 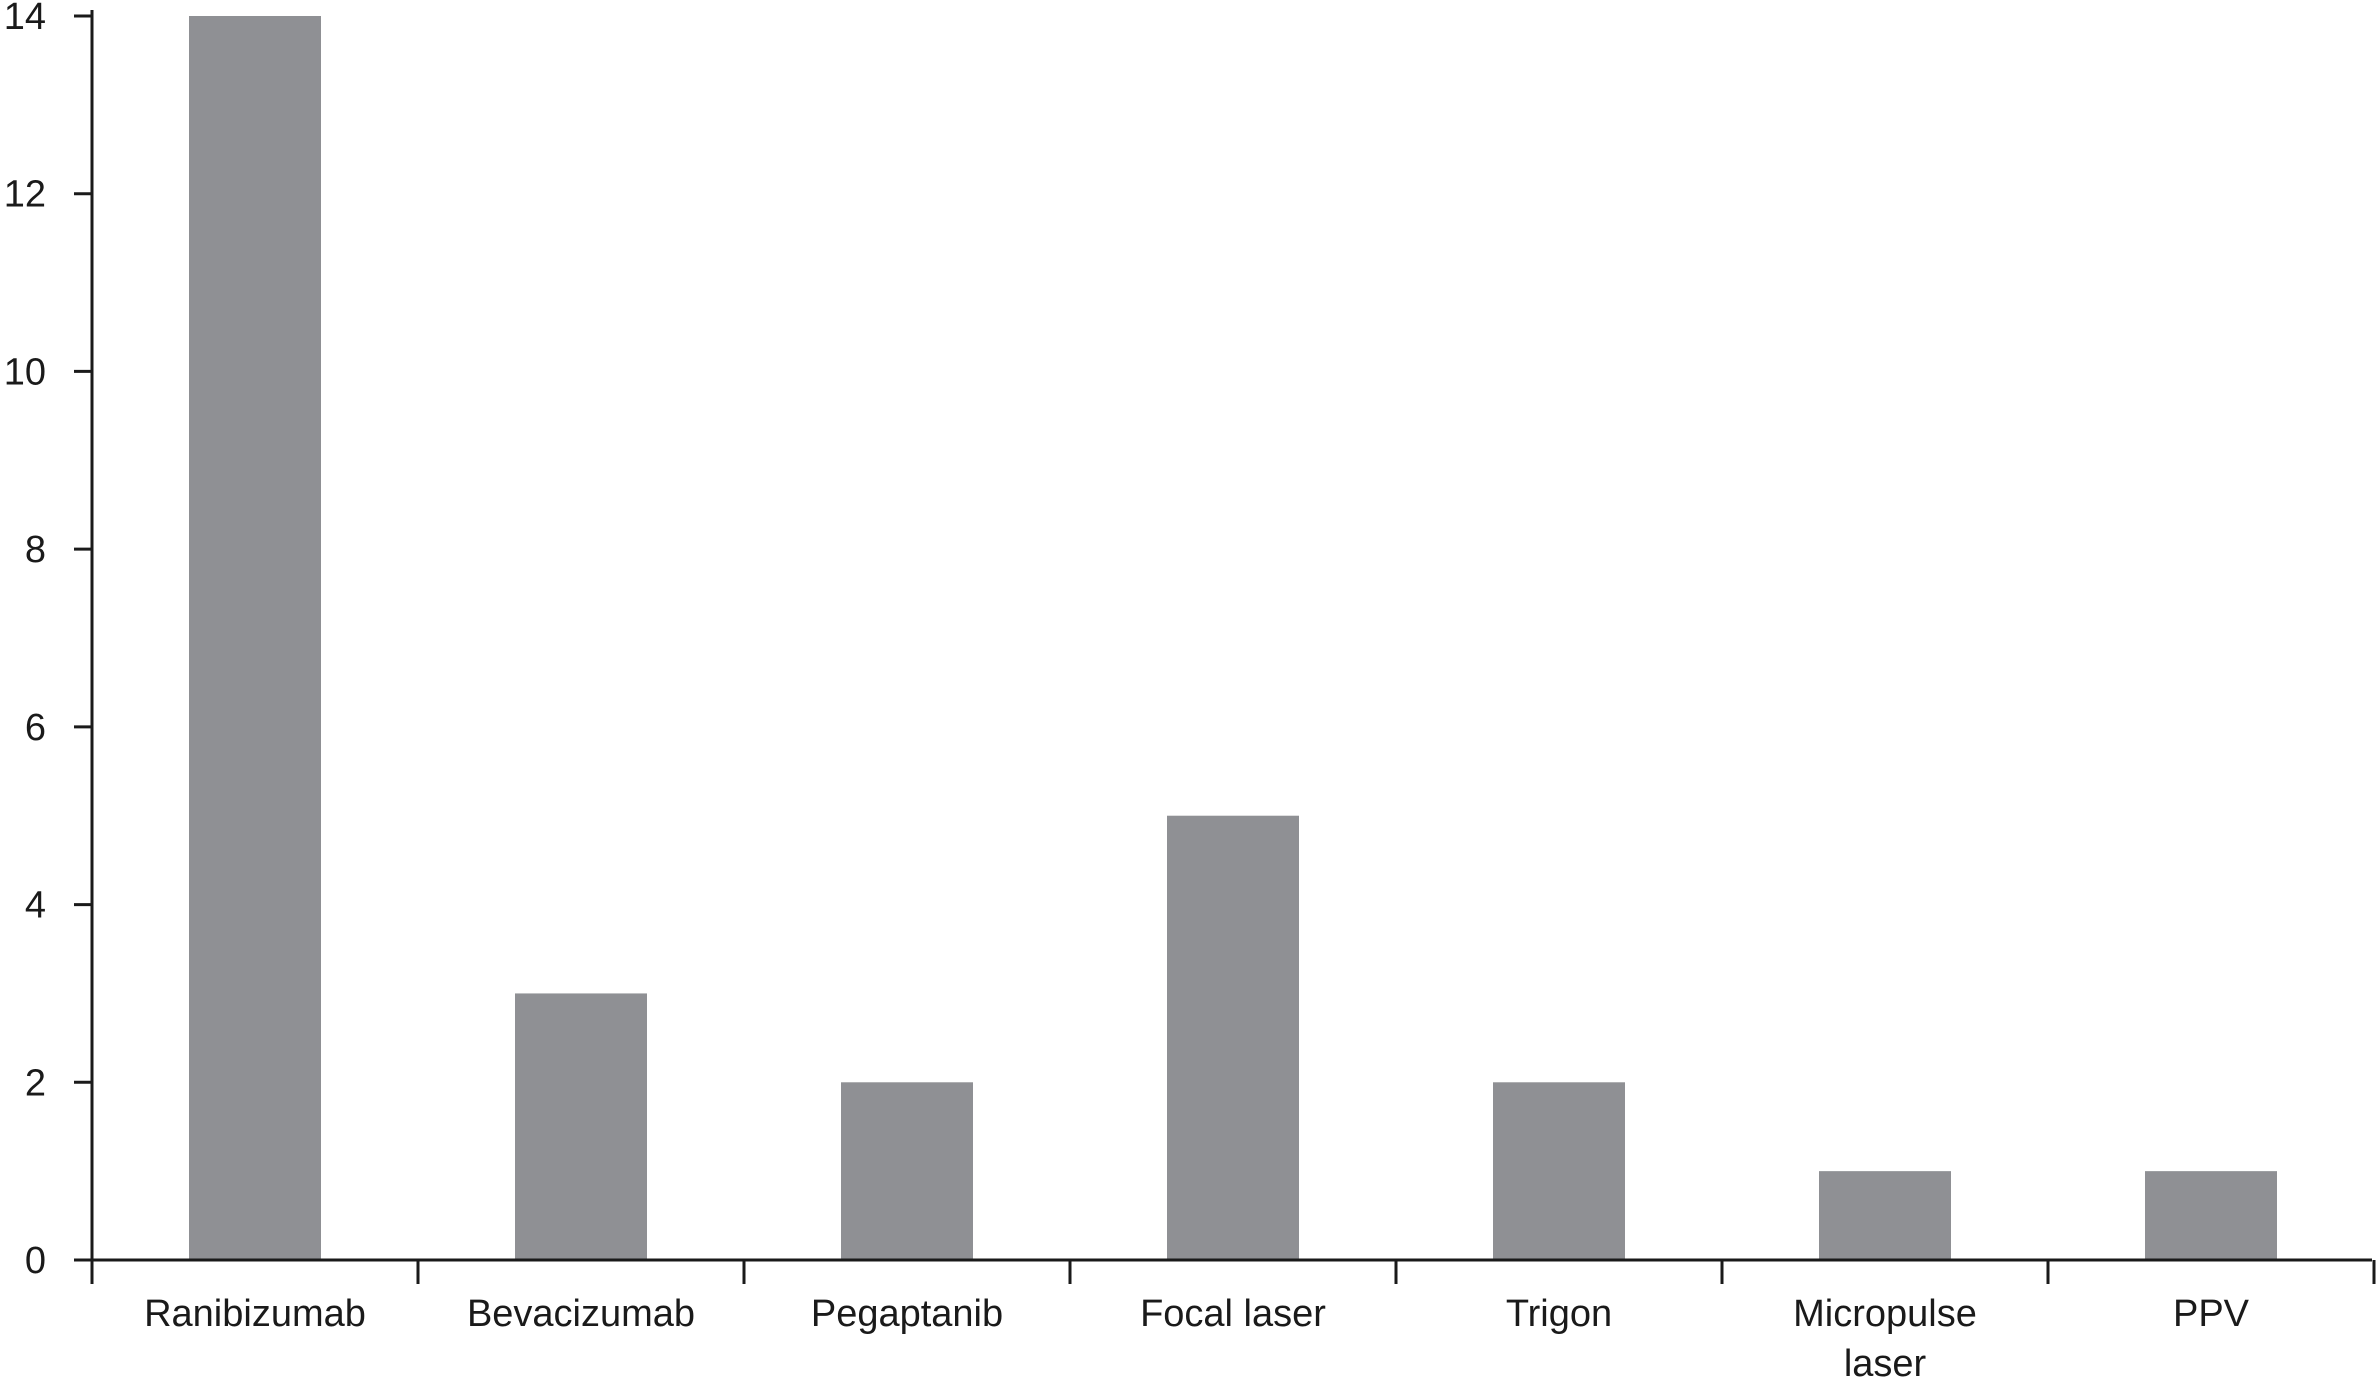 I want to click on bar-trigon, so click(x=1559, y=1171).